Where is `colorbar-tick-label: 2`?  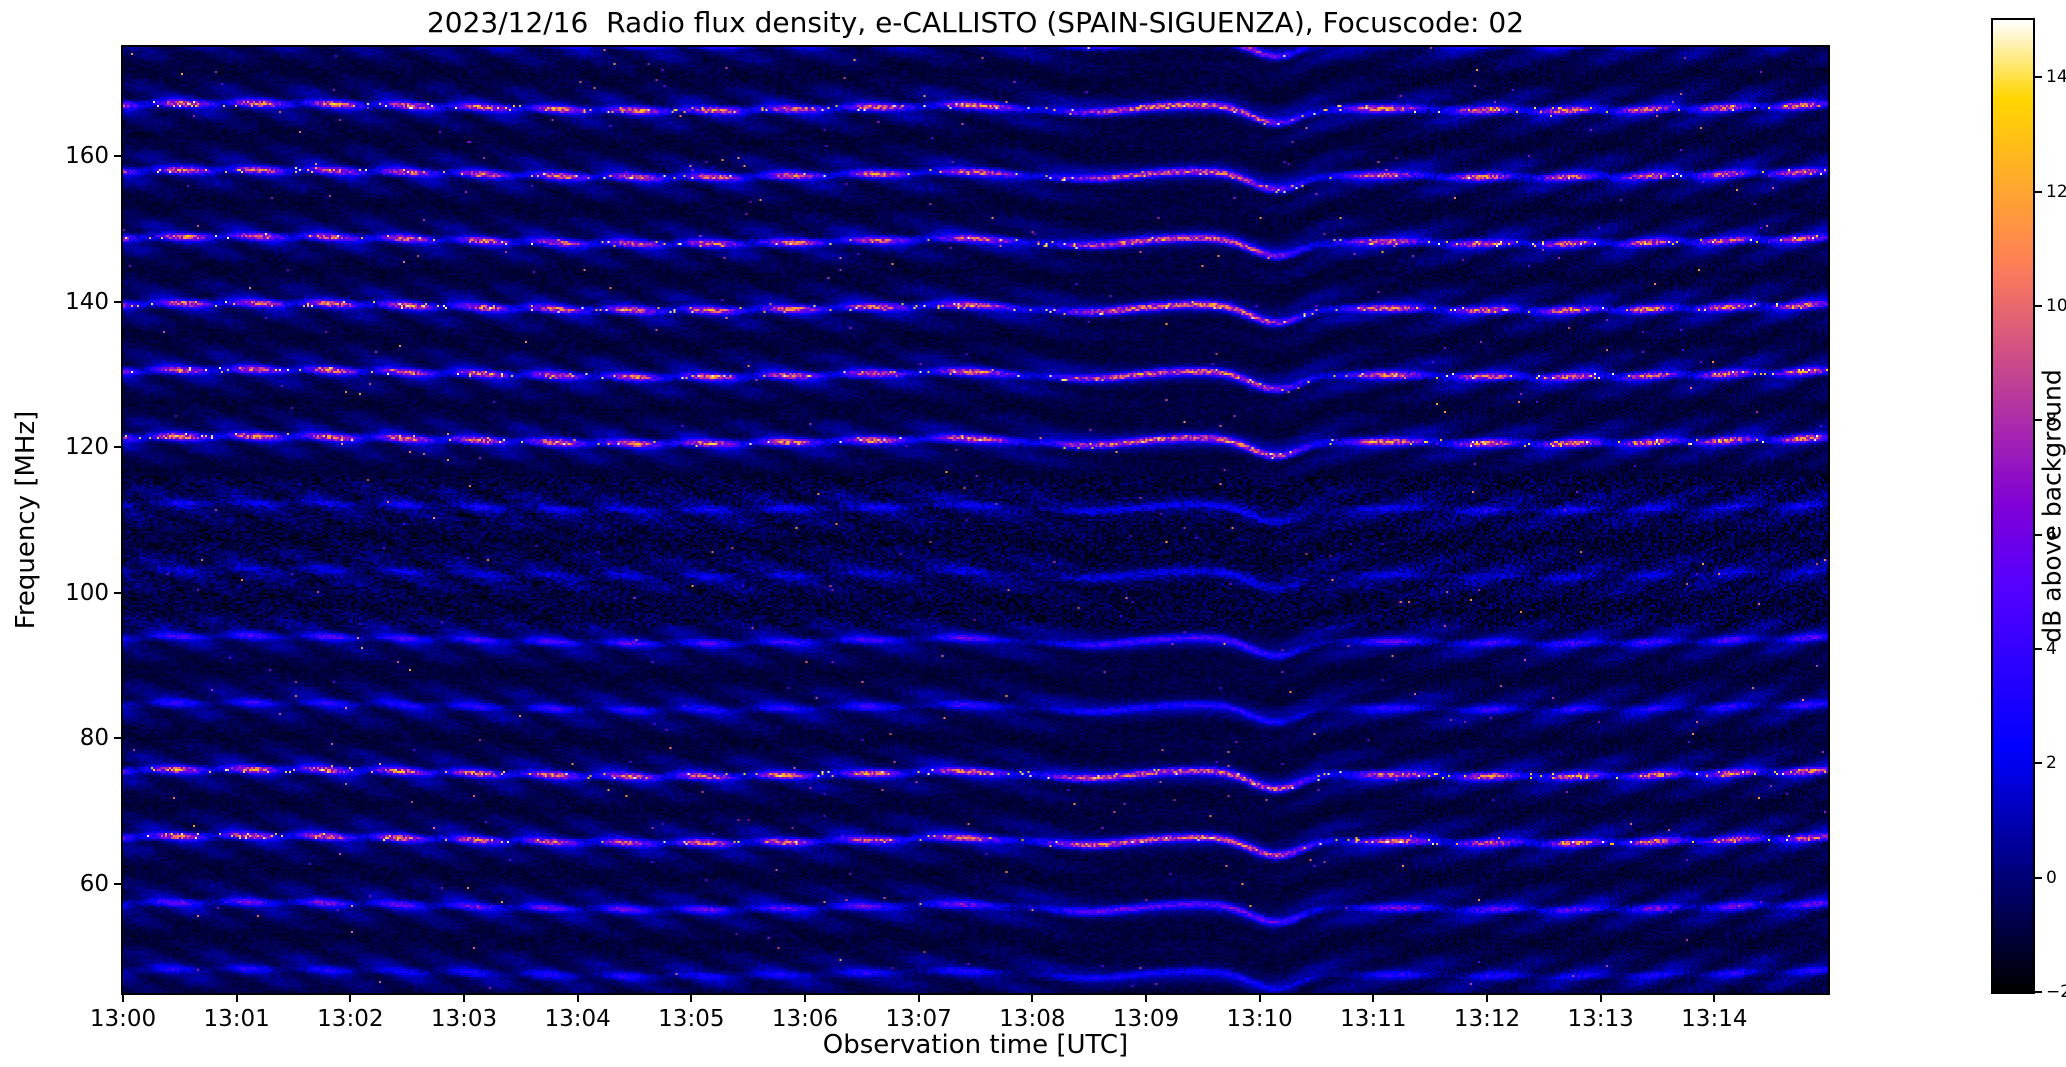 colorbar-tick-label: 2 is located at coordinates (2051, 763).